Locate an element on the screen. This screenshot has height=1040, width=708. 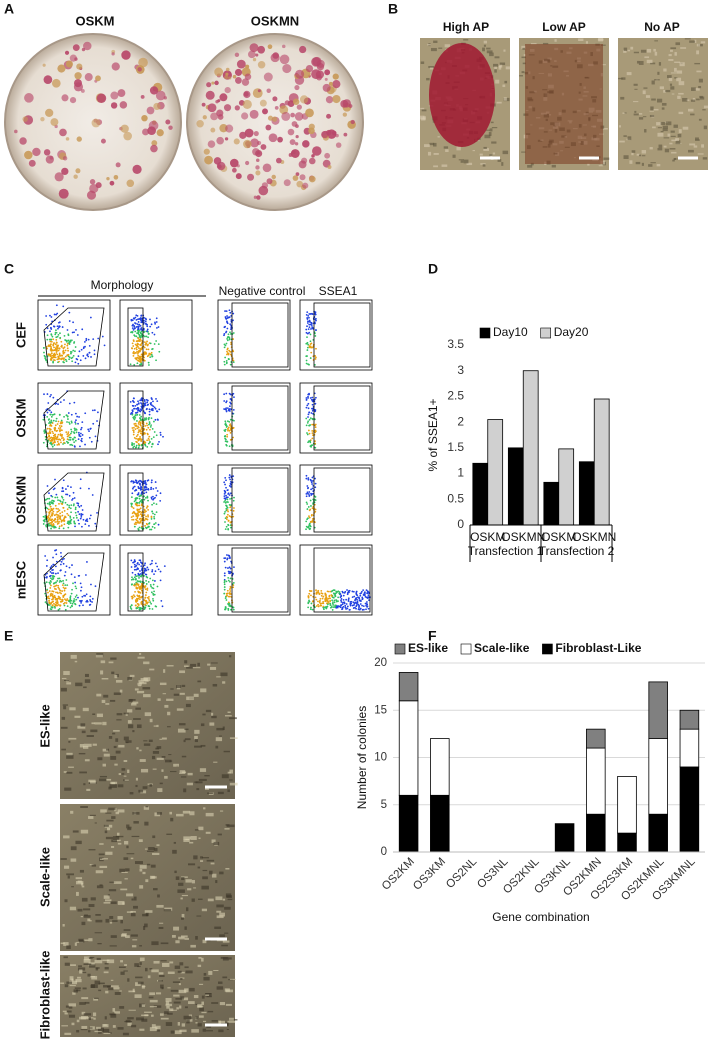
x-tick-label: OSKM is located at coordinates (558, 537).